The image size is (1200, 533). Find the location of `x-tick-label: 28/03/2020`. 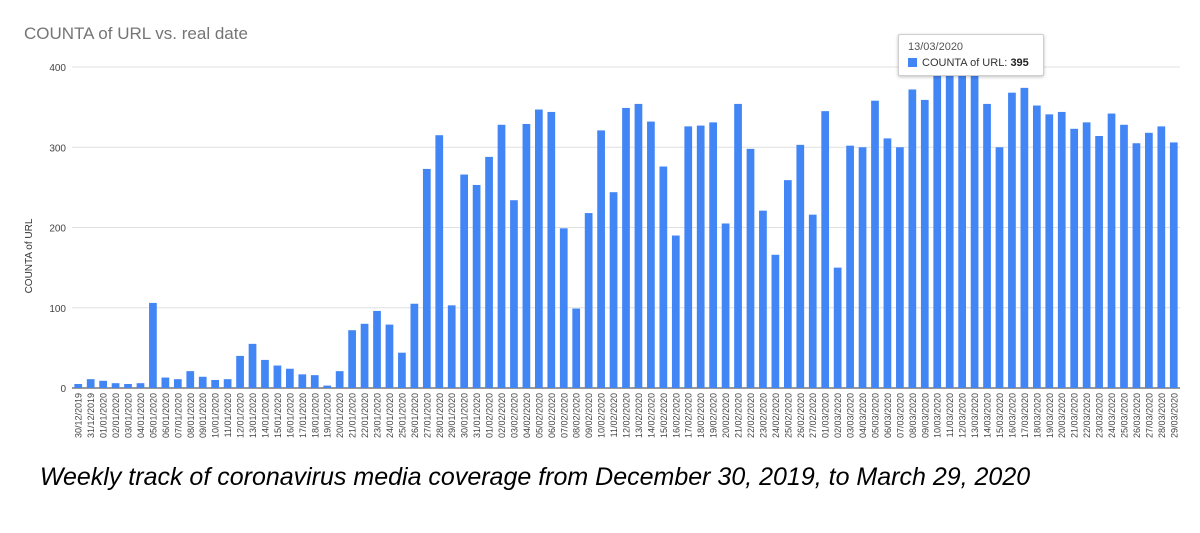

x-tick-label: 28/03/2020 is located at coordinates (1162, 415).